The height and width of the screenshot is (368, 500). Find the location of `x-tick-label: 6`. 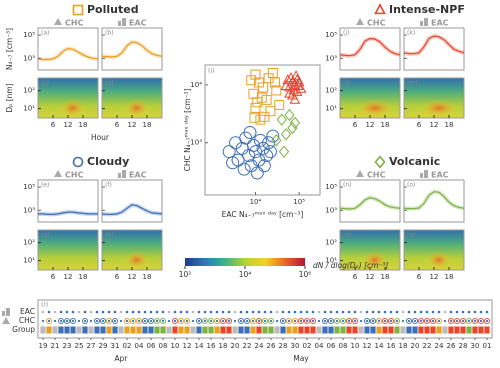

x-tick-label: 6 is located at coordinates (355, 125).